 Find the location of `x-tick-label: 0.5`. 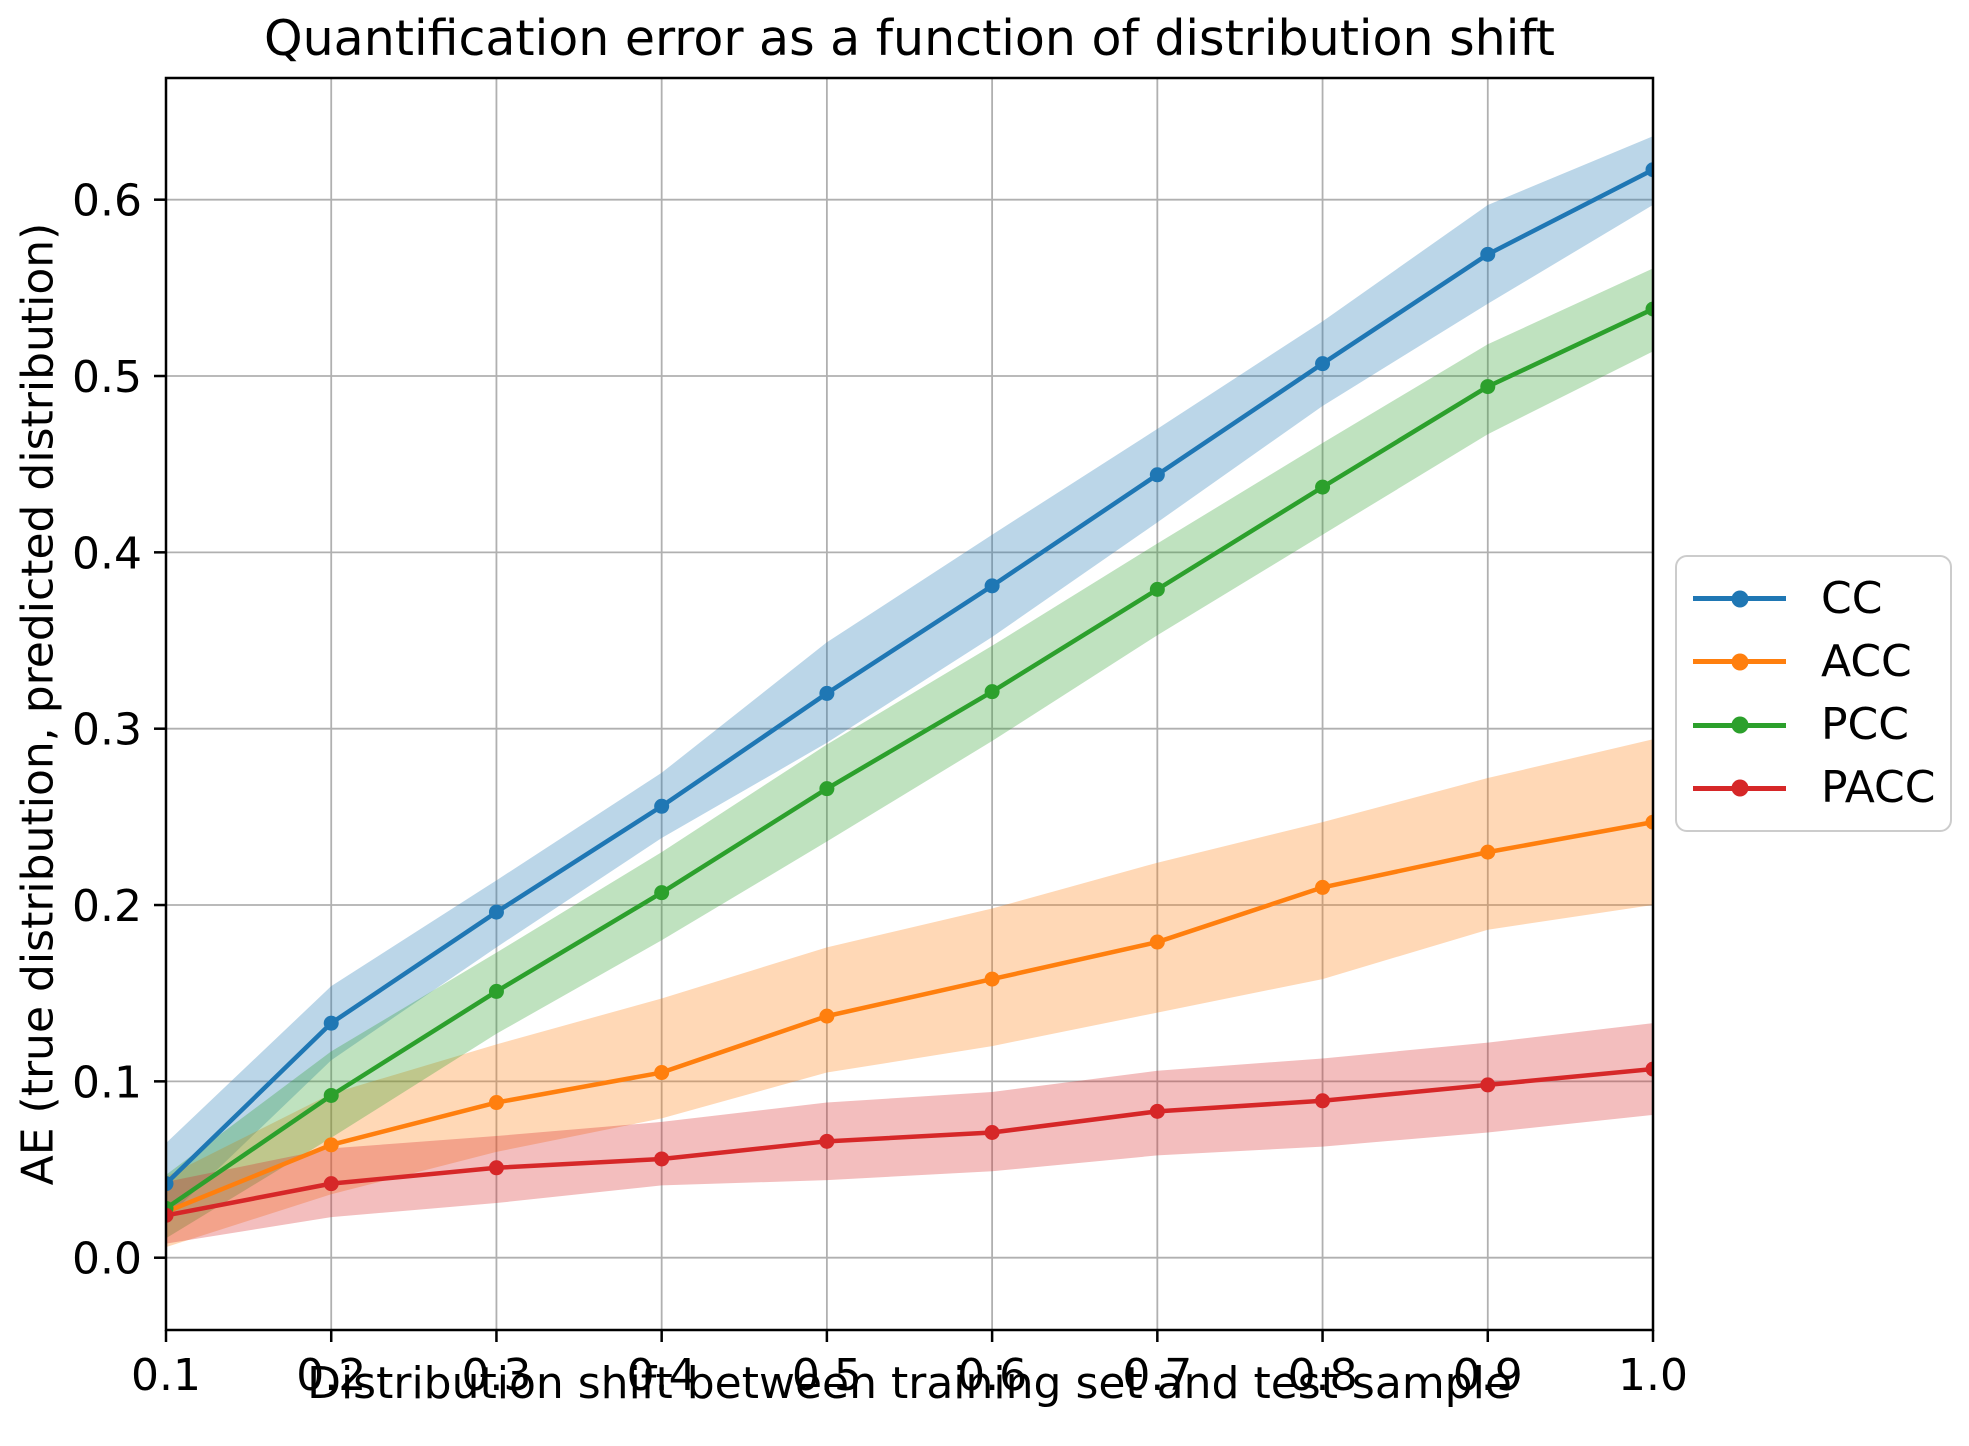

x-tick-label: 0.5 is located at coordinates (827, 1375).